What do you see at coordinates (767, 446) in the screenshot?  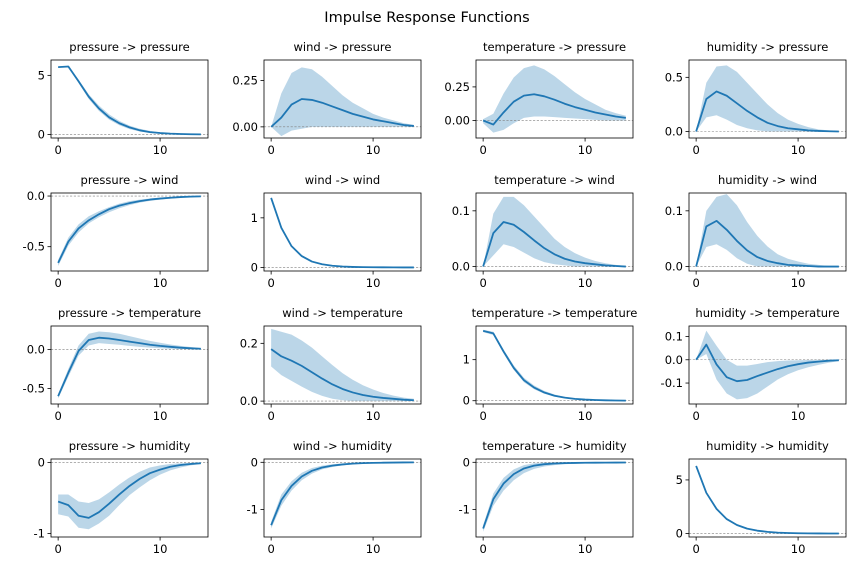 I see `subplot-title: humidity -> humidity` at bounding box center [767, 446].